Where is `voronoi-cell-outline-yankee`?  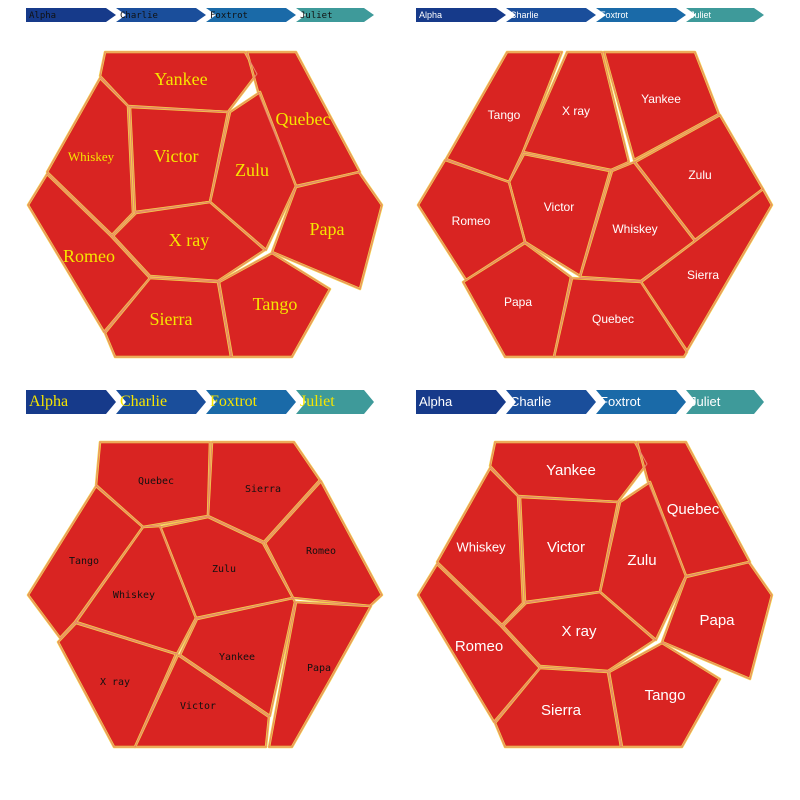
voronoi-cell-outline-yankee is located at coordinates (661, 106).